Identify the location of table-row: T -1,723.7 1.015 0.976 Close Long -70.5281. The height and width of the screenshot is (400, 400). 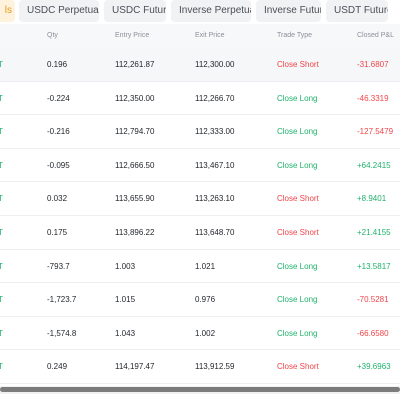
(200, 300).